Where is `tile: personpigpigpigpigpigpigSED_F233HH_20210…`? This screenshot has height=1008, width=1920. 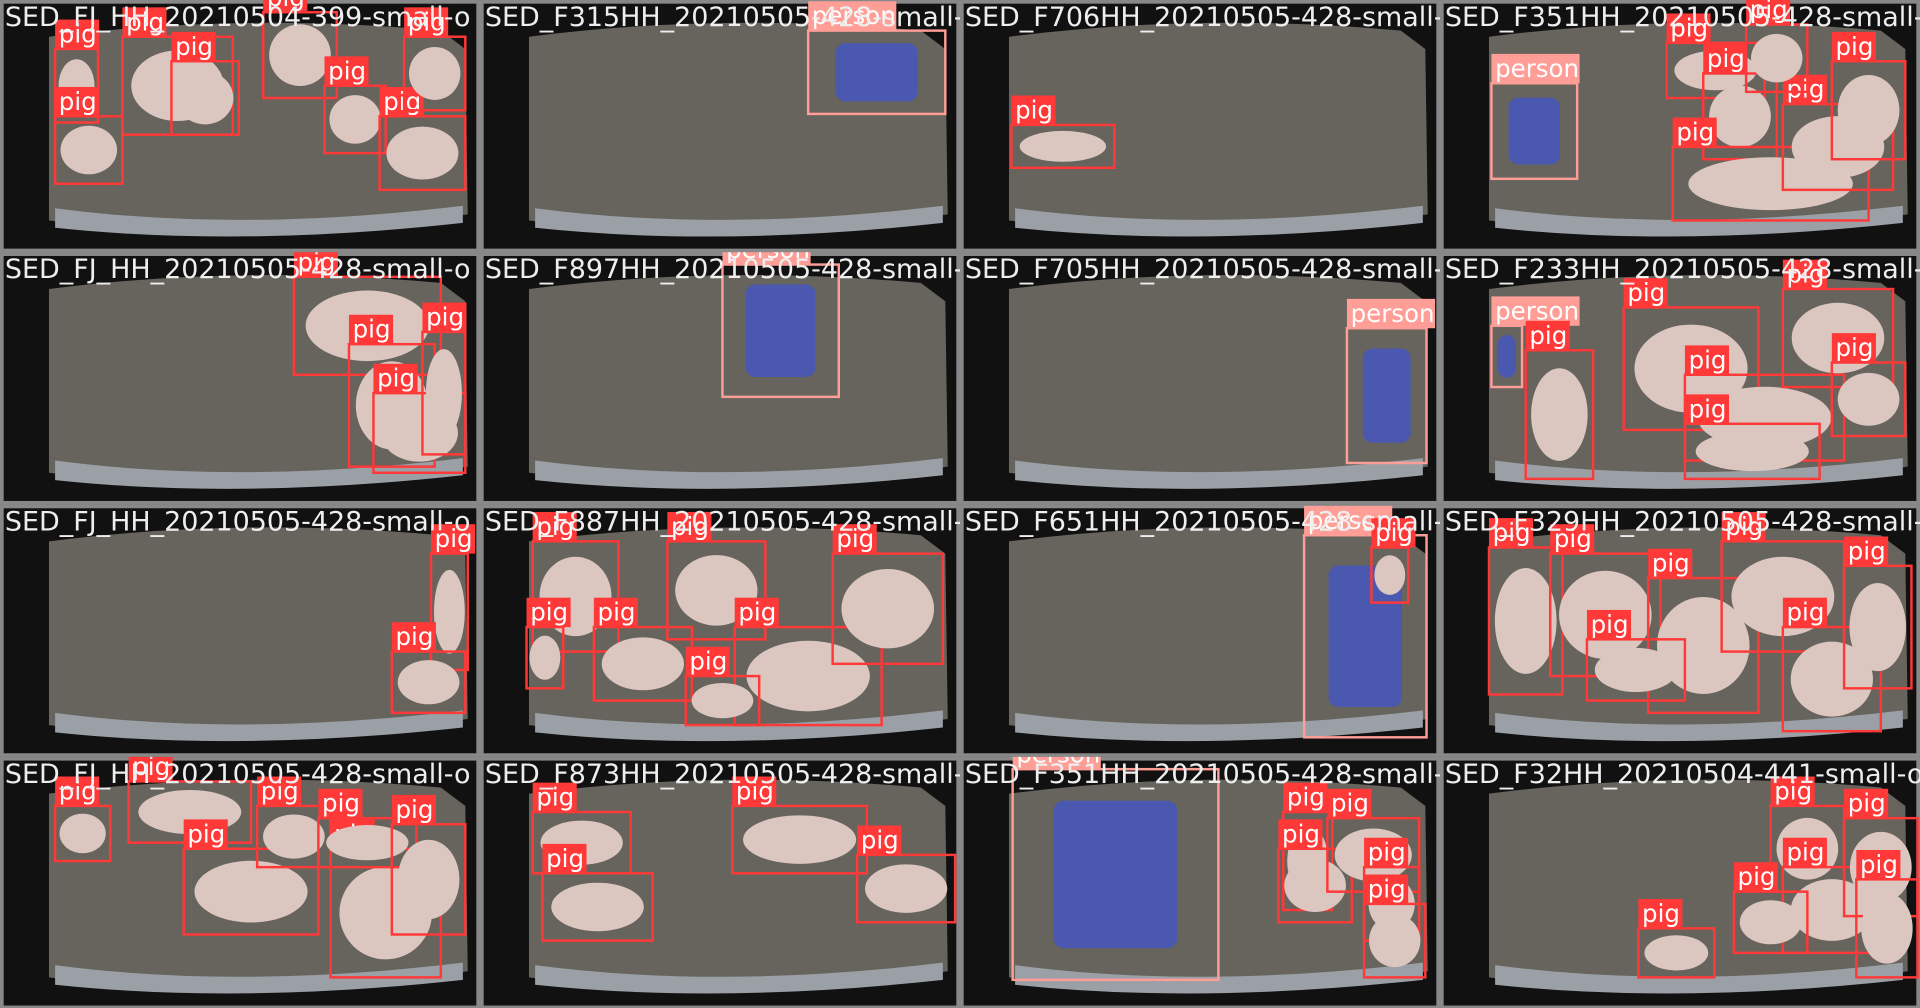
tile: personpigpigpigpigpigpigSED_F233HH_20210… is located at coordinates (1680, 378).